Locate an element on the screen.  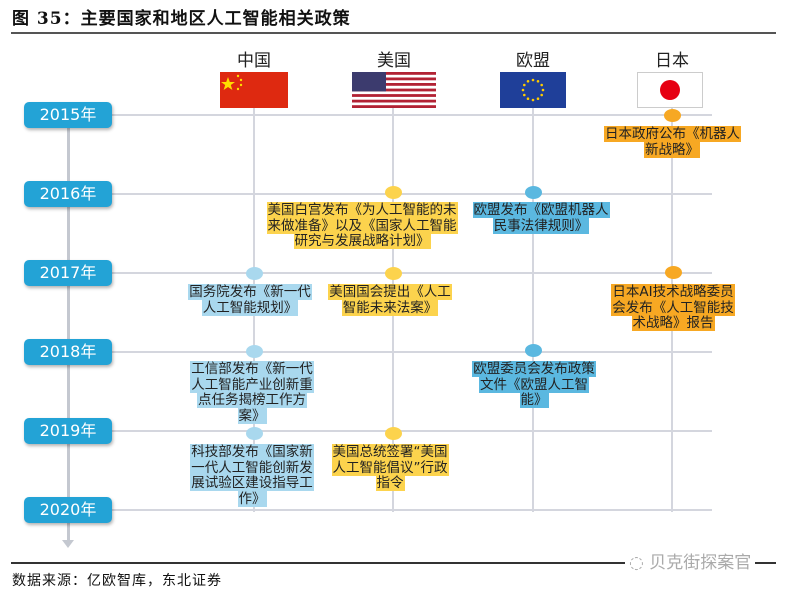
year-label: 2019年 is located at coordinates (68, 431).